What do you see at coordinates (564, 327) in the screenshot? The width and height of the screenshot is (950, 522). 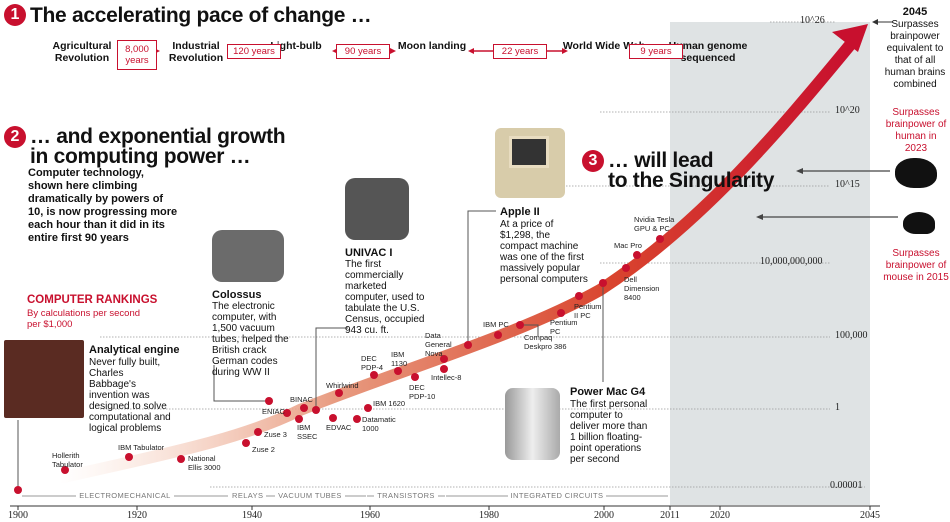 I see `data-point-label: Pentium PC` at bounding box center [564, 327].